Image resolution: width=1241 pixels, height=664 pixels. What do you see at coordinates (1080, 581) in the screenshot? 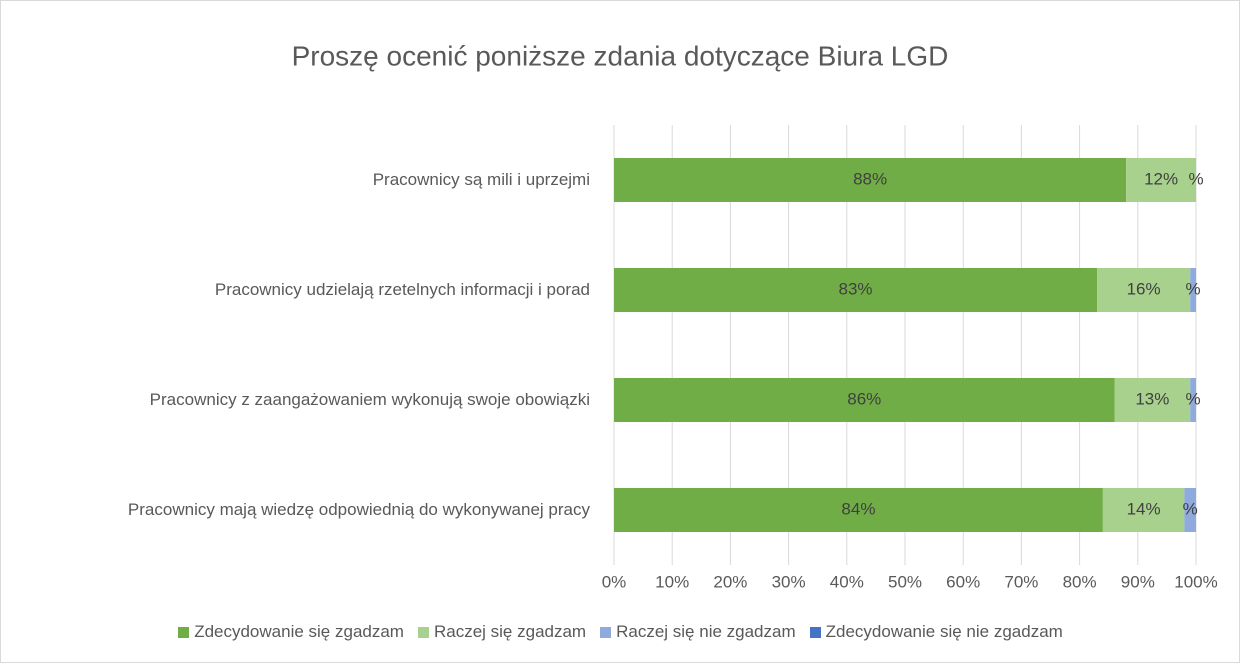
I see `x-tick-label: 80%` at bounding box center [1080, 581].